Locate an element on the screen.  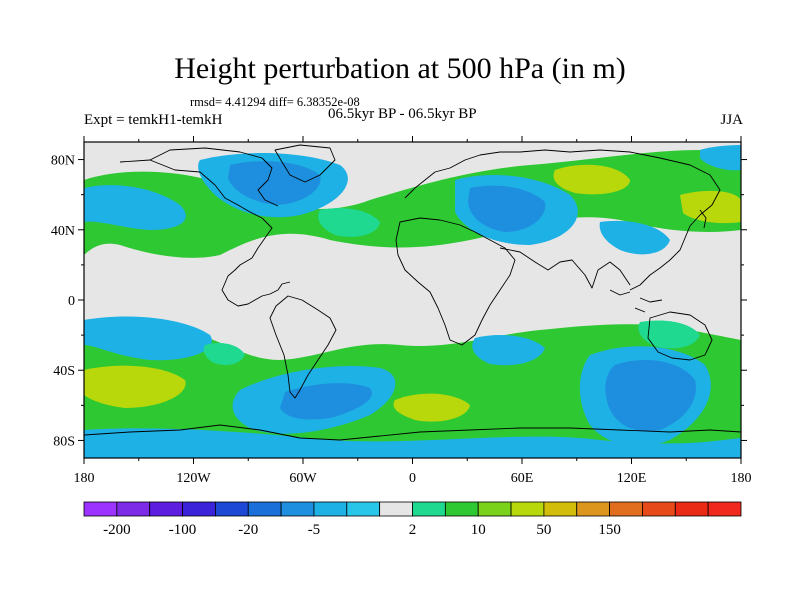
coastline-greenland is located at coordinates (305, 163).